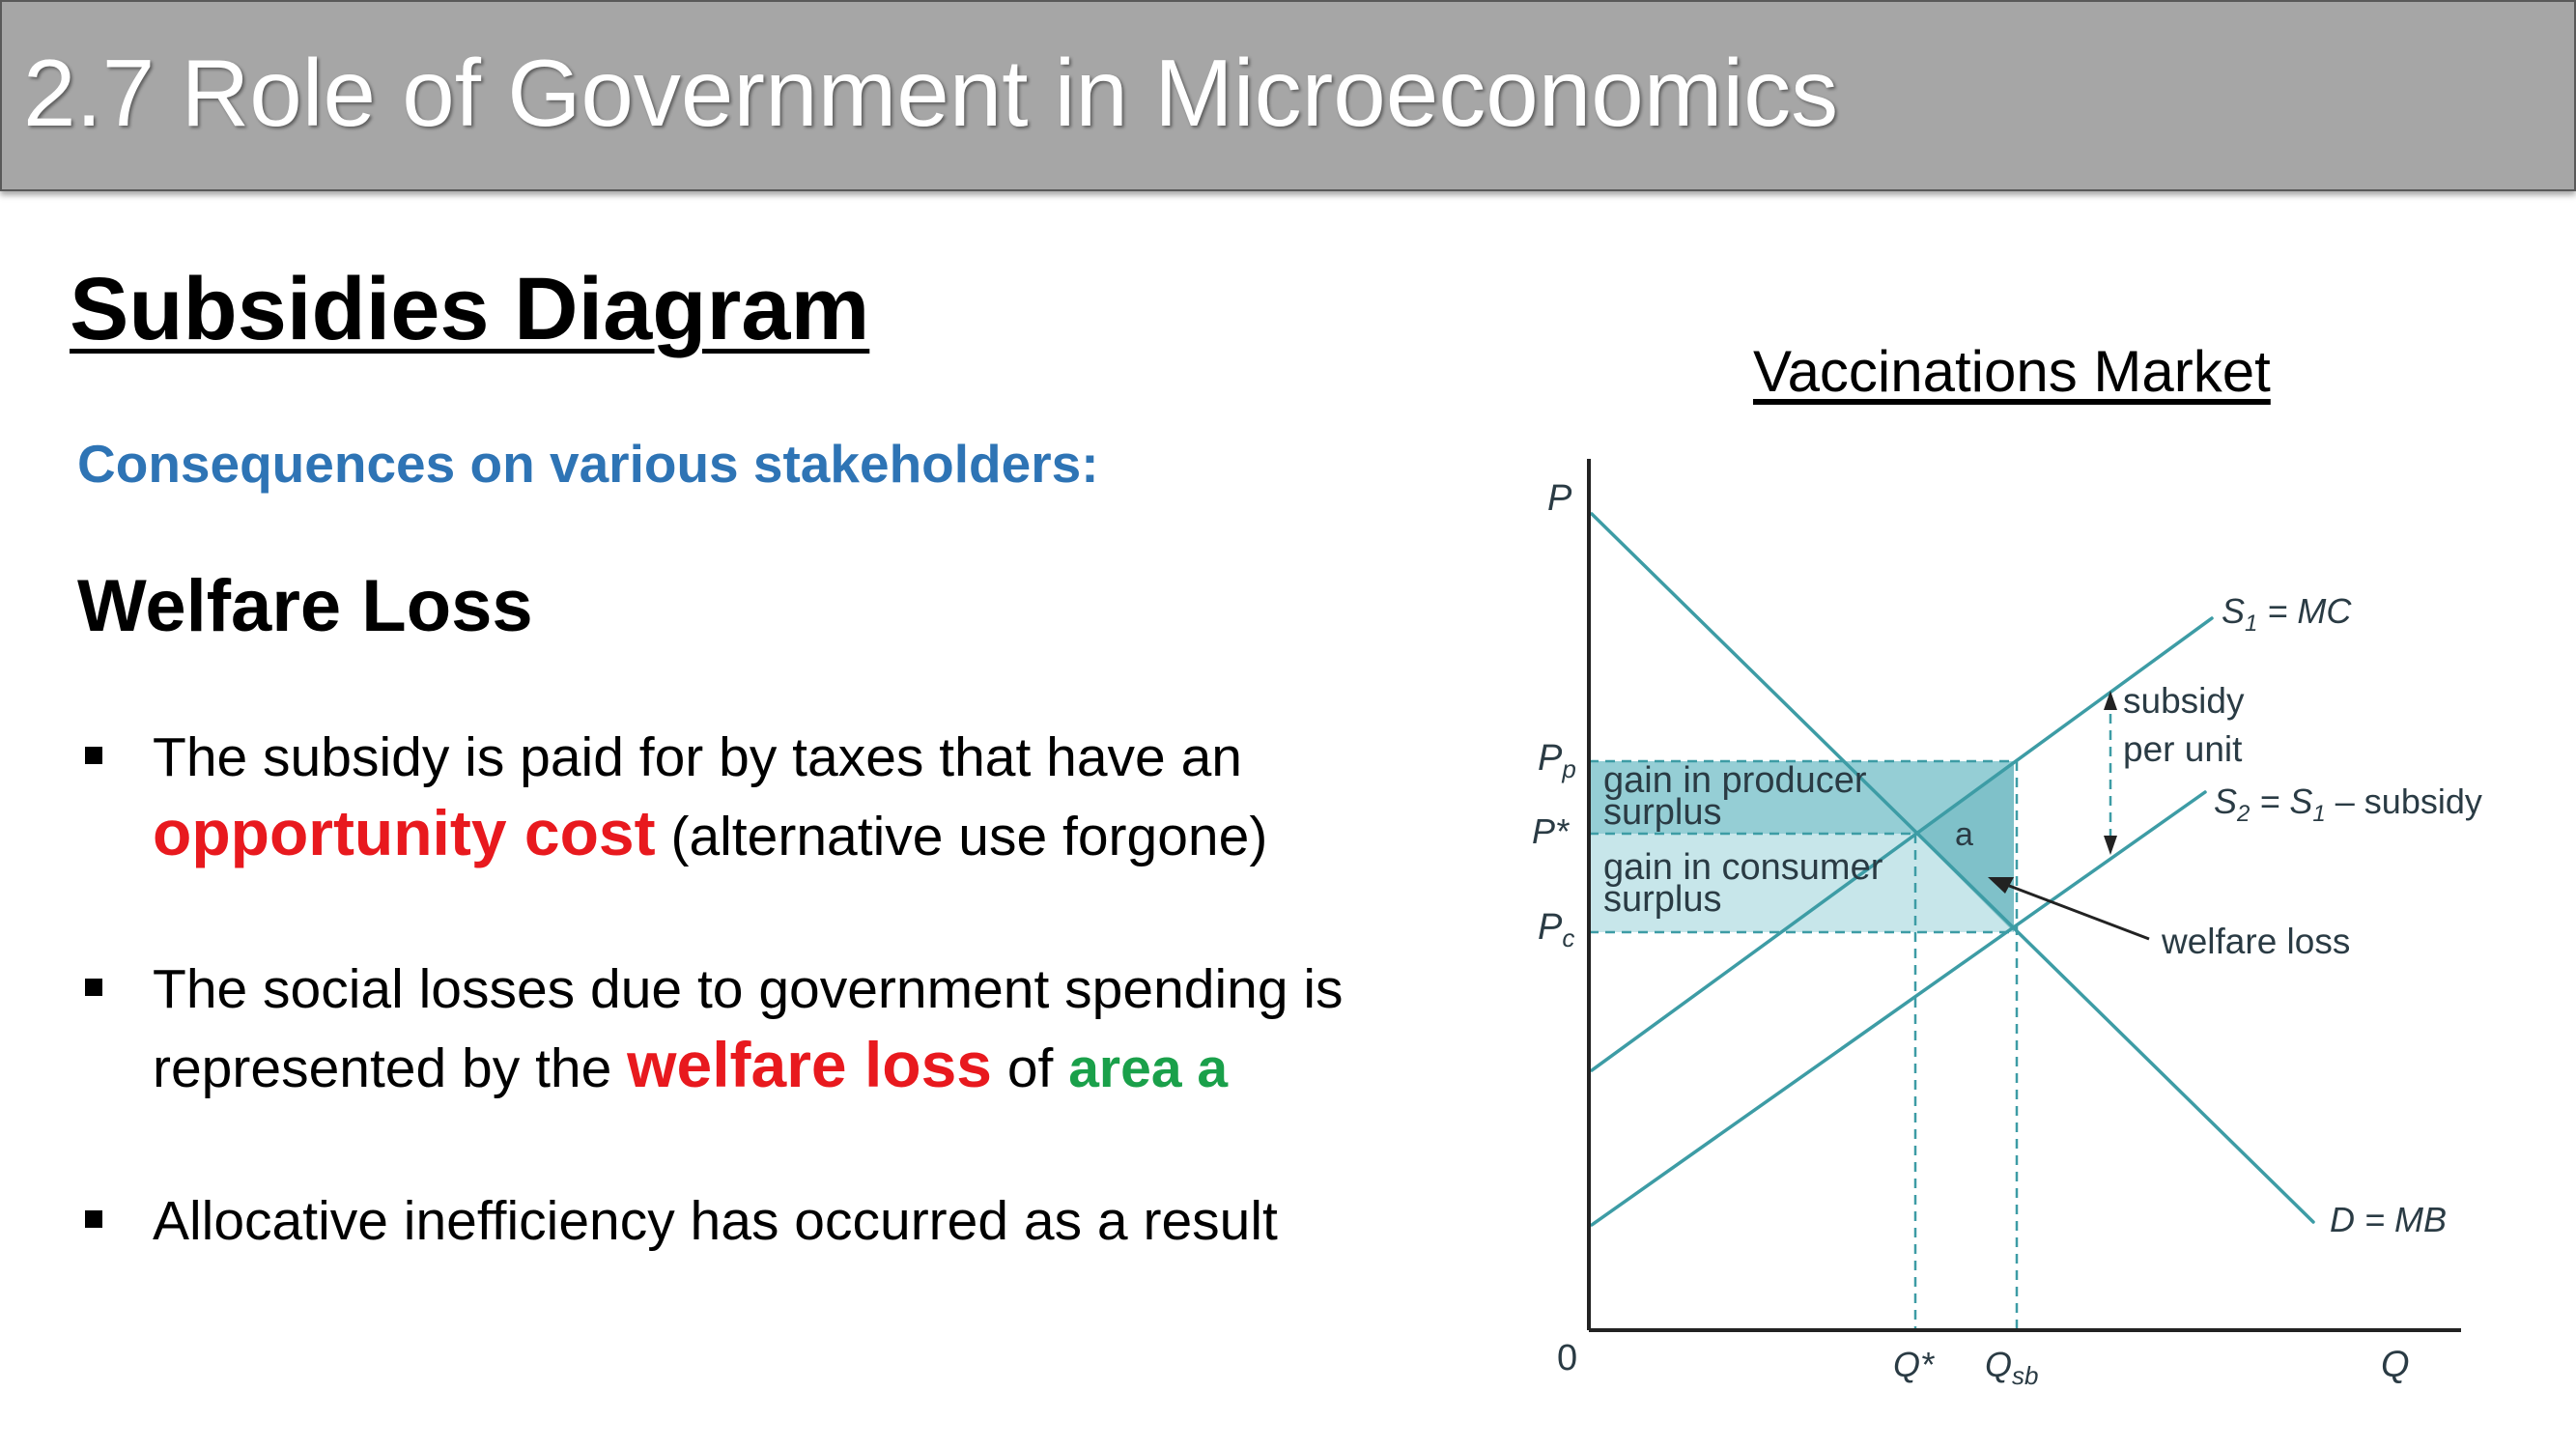 This screenshot has width=2576, height=1449. Describe the element at coordinates (470, 309) in the screenshot. I see `section-heading: Subsidies Diagram` at that location.